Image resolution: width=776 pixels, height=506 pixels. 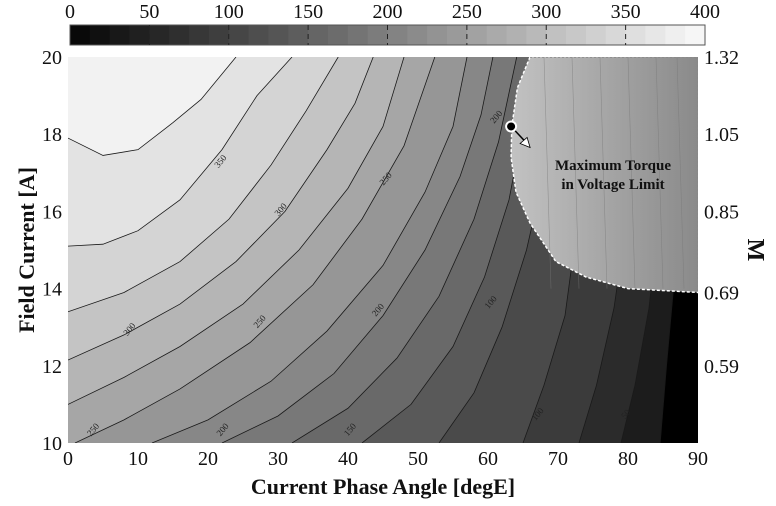 I want to click on colorbar-tick-label: 150, so click(x=308, y=12).